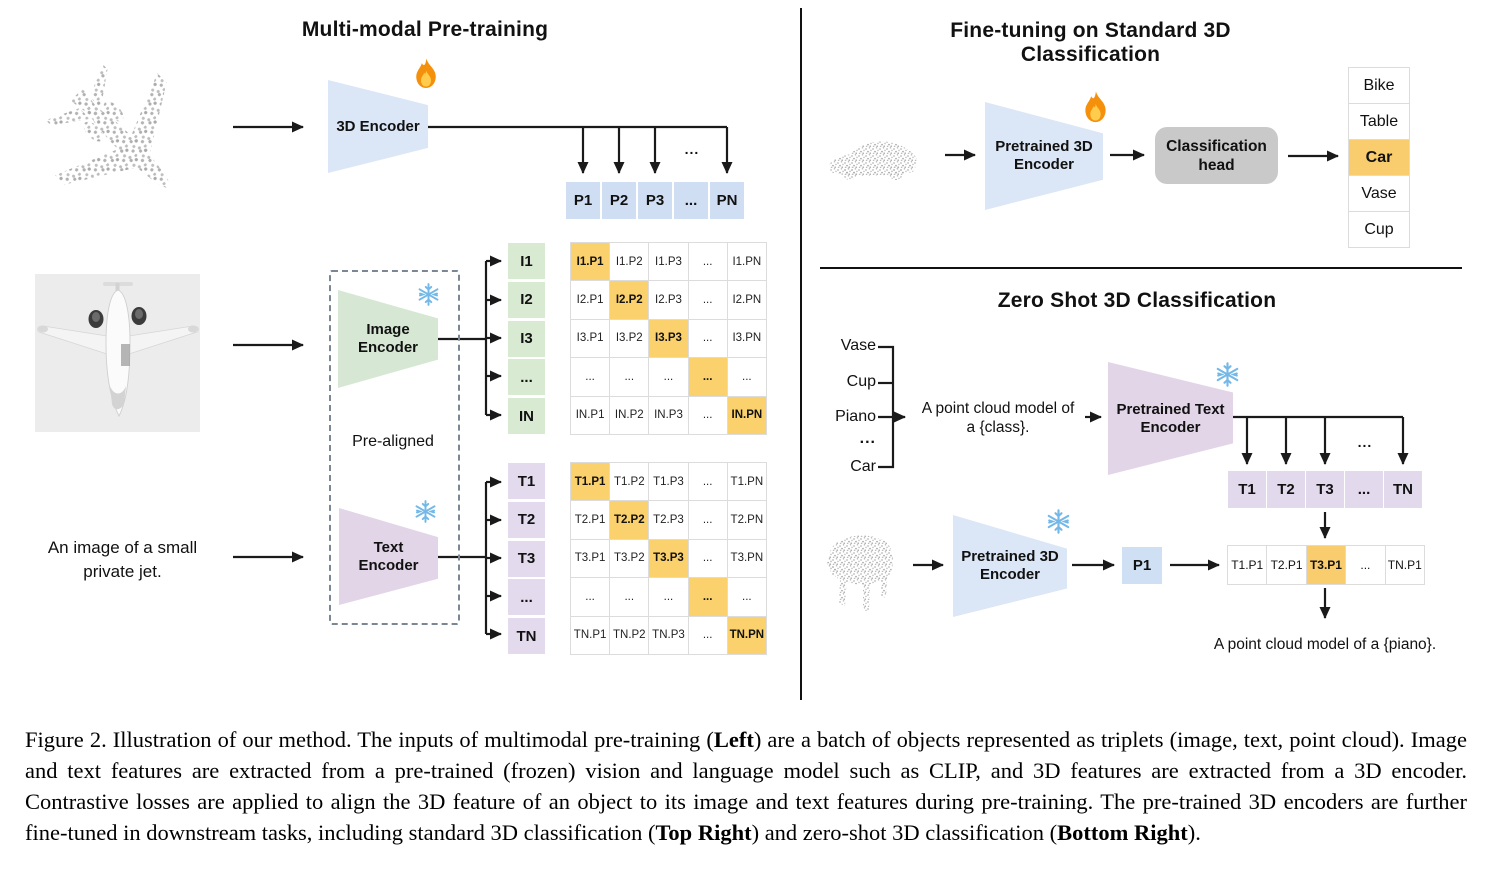 The image size is (1490, 888). I want to click on cell: T2.PN, so click(746, 520).